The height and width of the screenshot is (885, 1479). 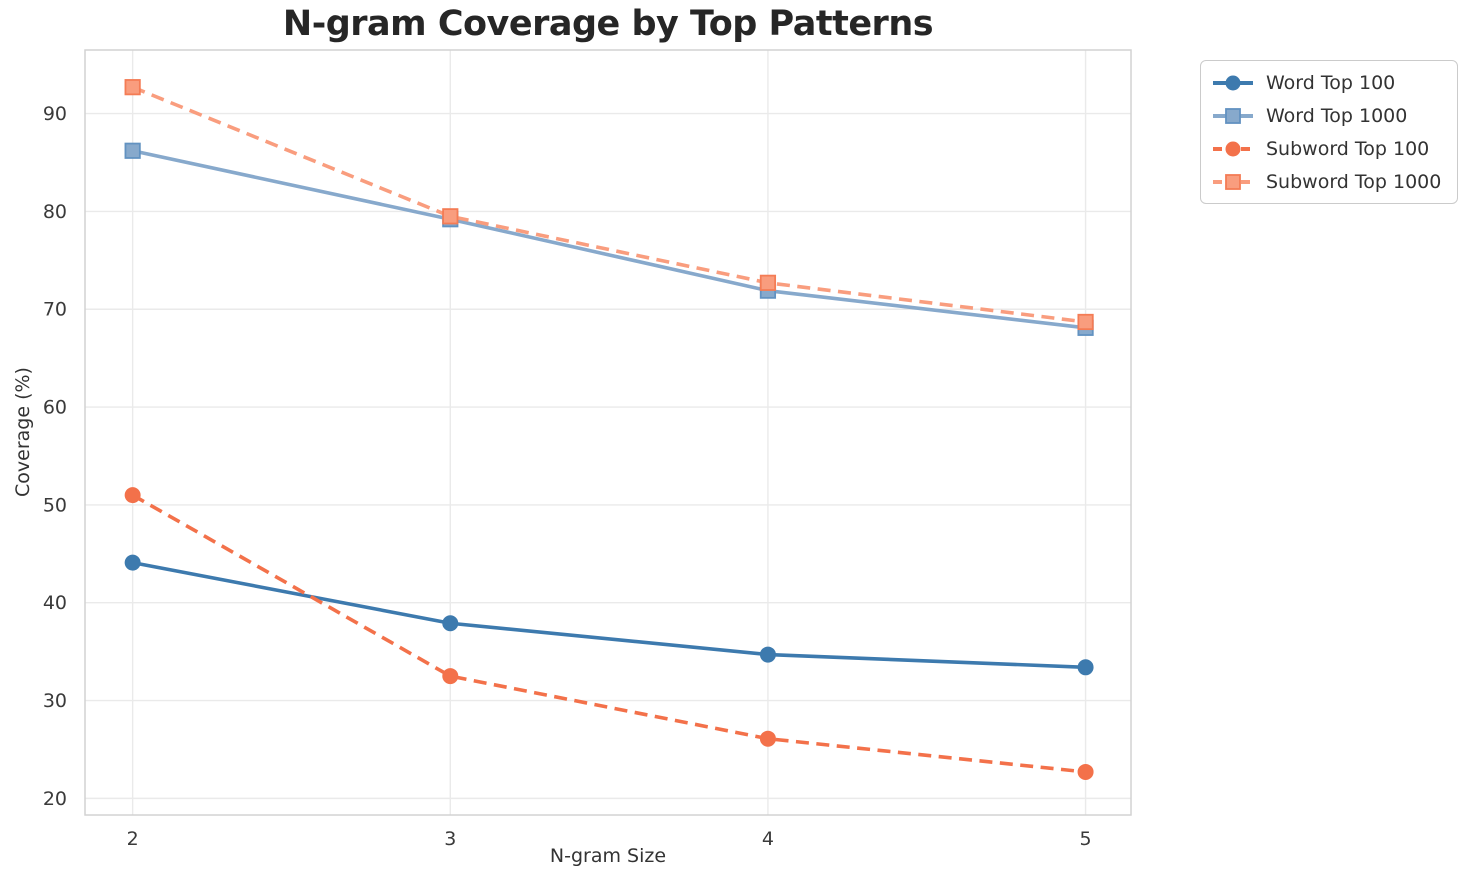 I want to click on legend-line-square-icon, so click(x=1233, y=115).